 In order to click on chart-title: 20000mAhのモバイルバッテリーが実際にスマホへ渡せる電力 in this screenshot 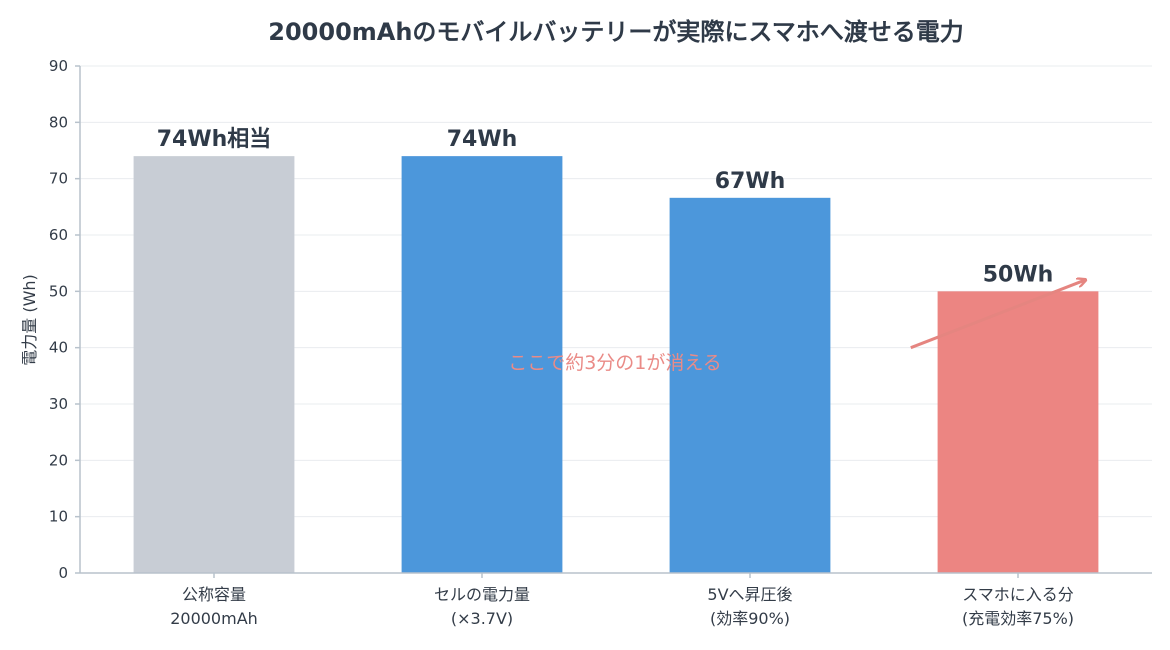, I will do `click(615, 32)`.